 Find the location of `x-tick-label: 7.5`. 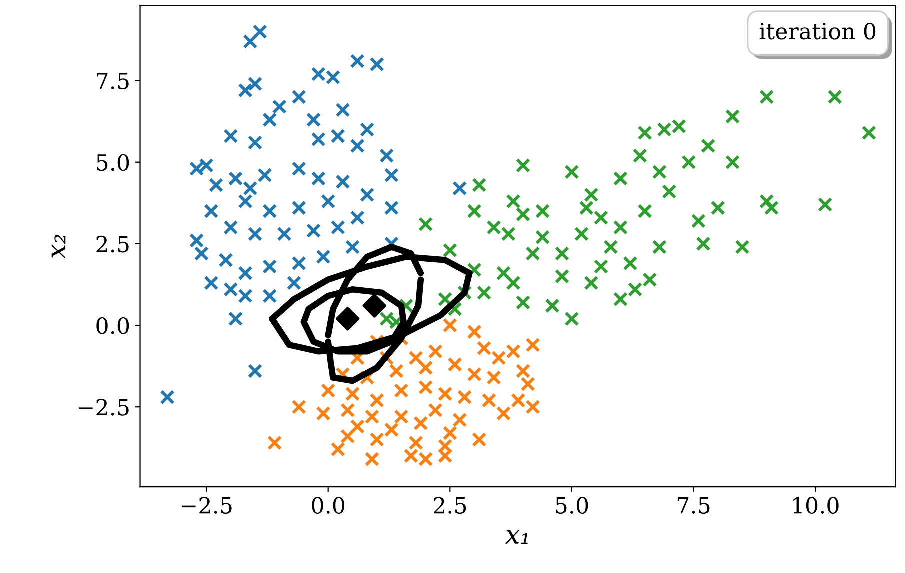

x-tick-label: 7.5 is located at coordinates (694, 505).